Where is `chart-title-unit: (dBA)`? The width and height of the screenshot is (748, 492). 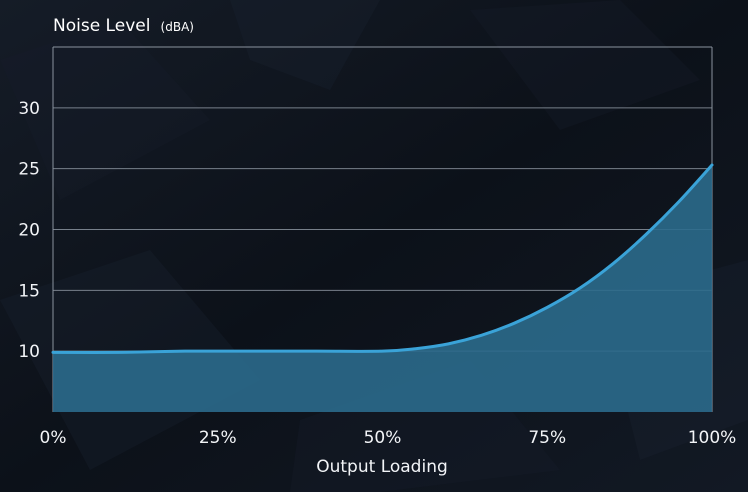 chart-title-unit: (dBA) is located at coordinates (177, 27).